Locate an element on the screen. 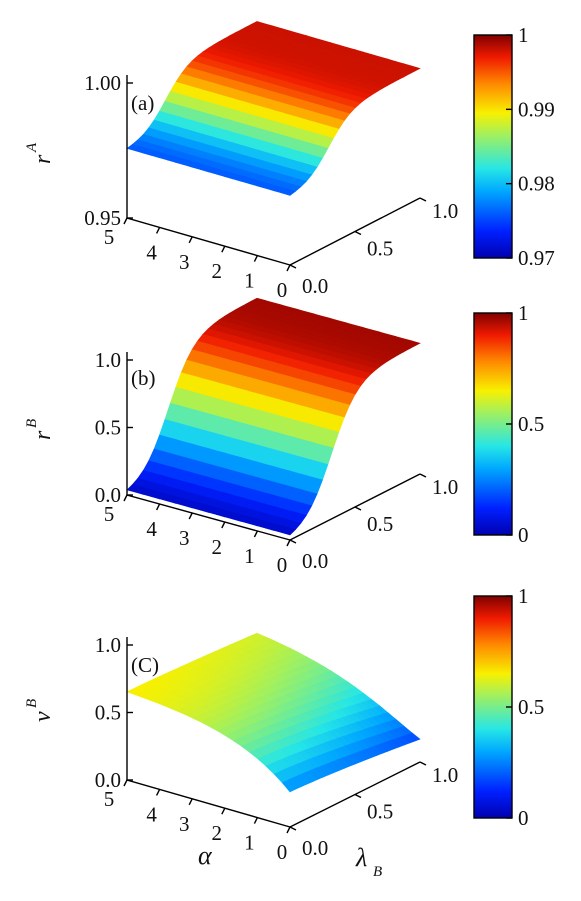 The image size is (581, 901). z-tick-label: 0.95 is located at coordinates (102, 218).